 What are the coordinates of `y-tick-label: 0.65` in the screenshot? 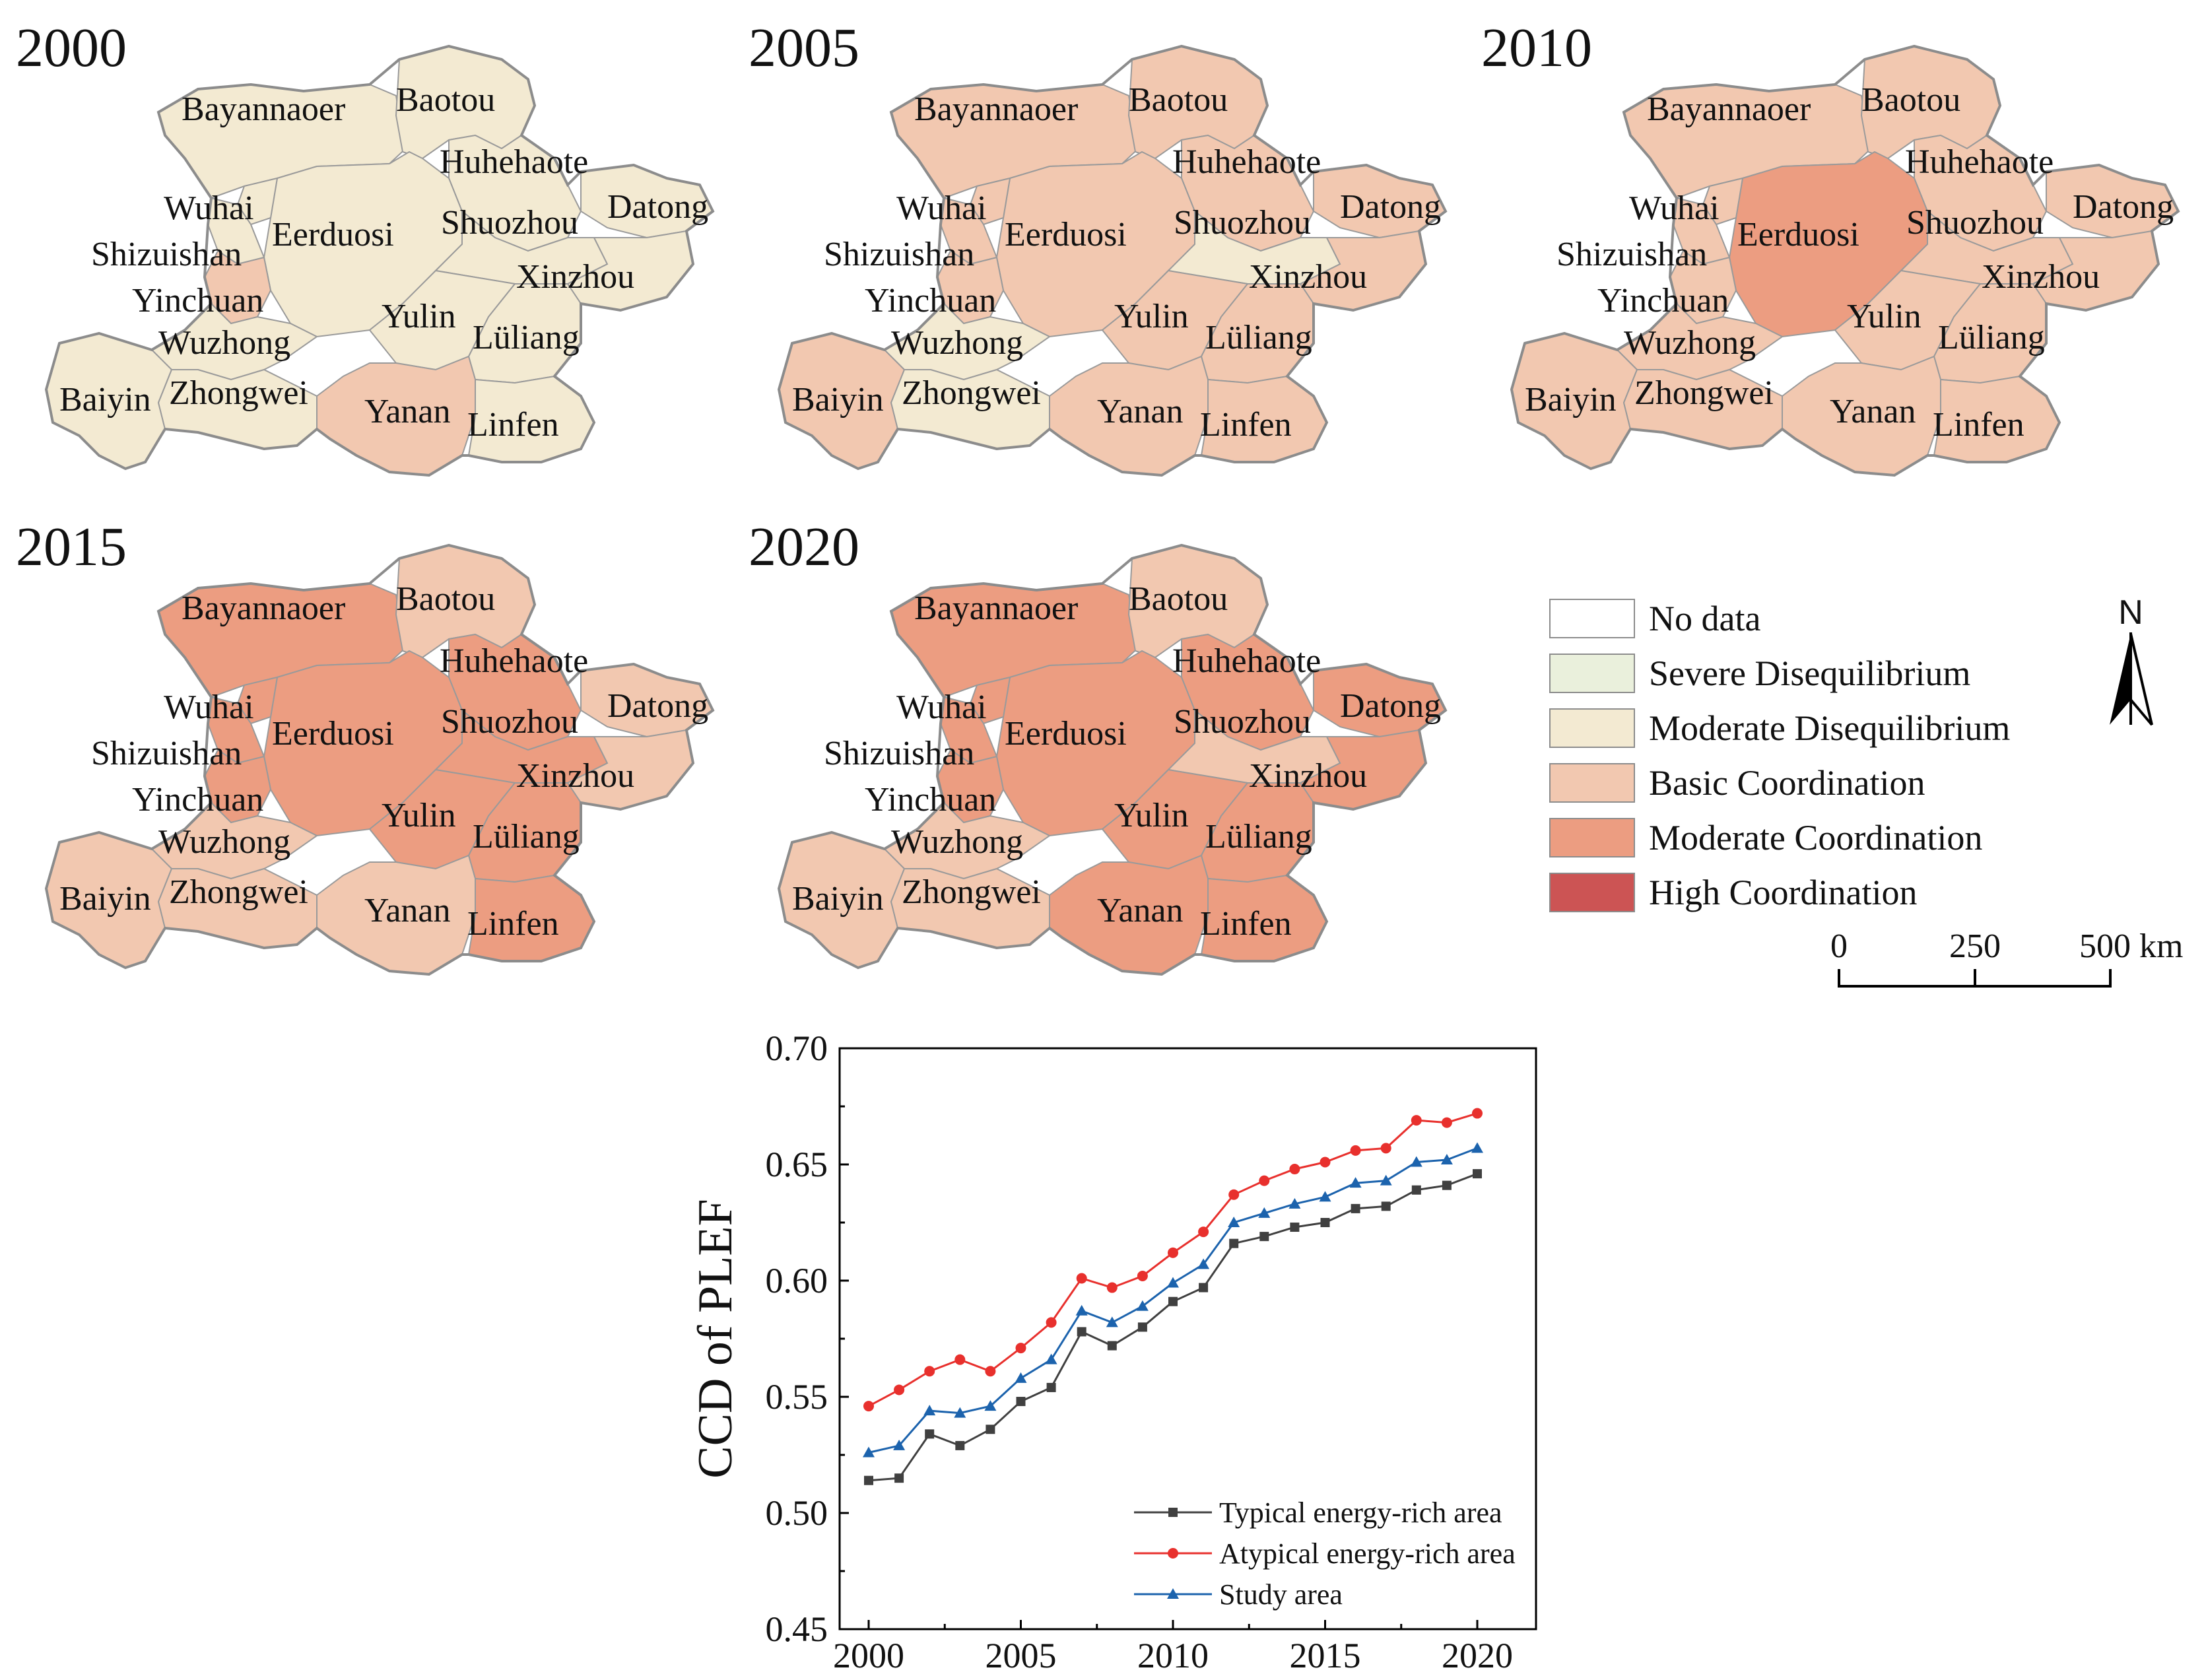 It's located at (797, 1164).